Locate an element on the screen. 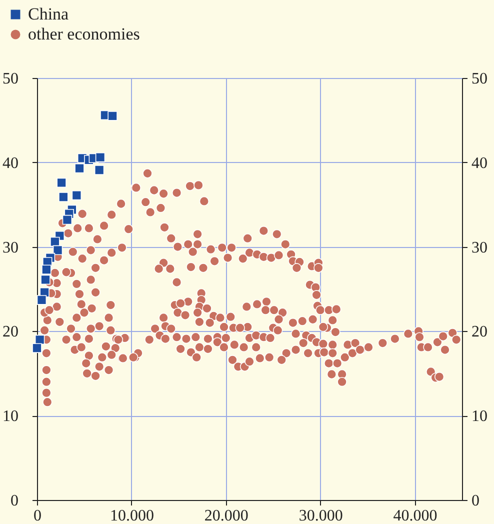 This screenshot has width=494, height=524. y-tick-label: 50 is located at coordinates (10, 79).